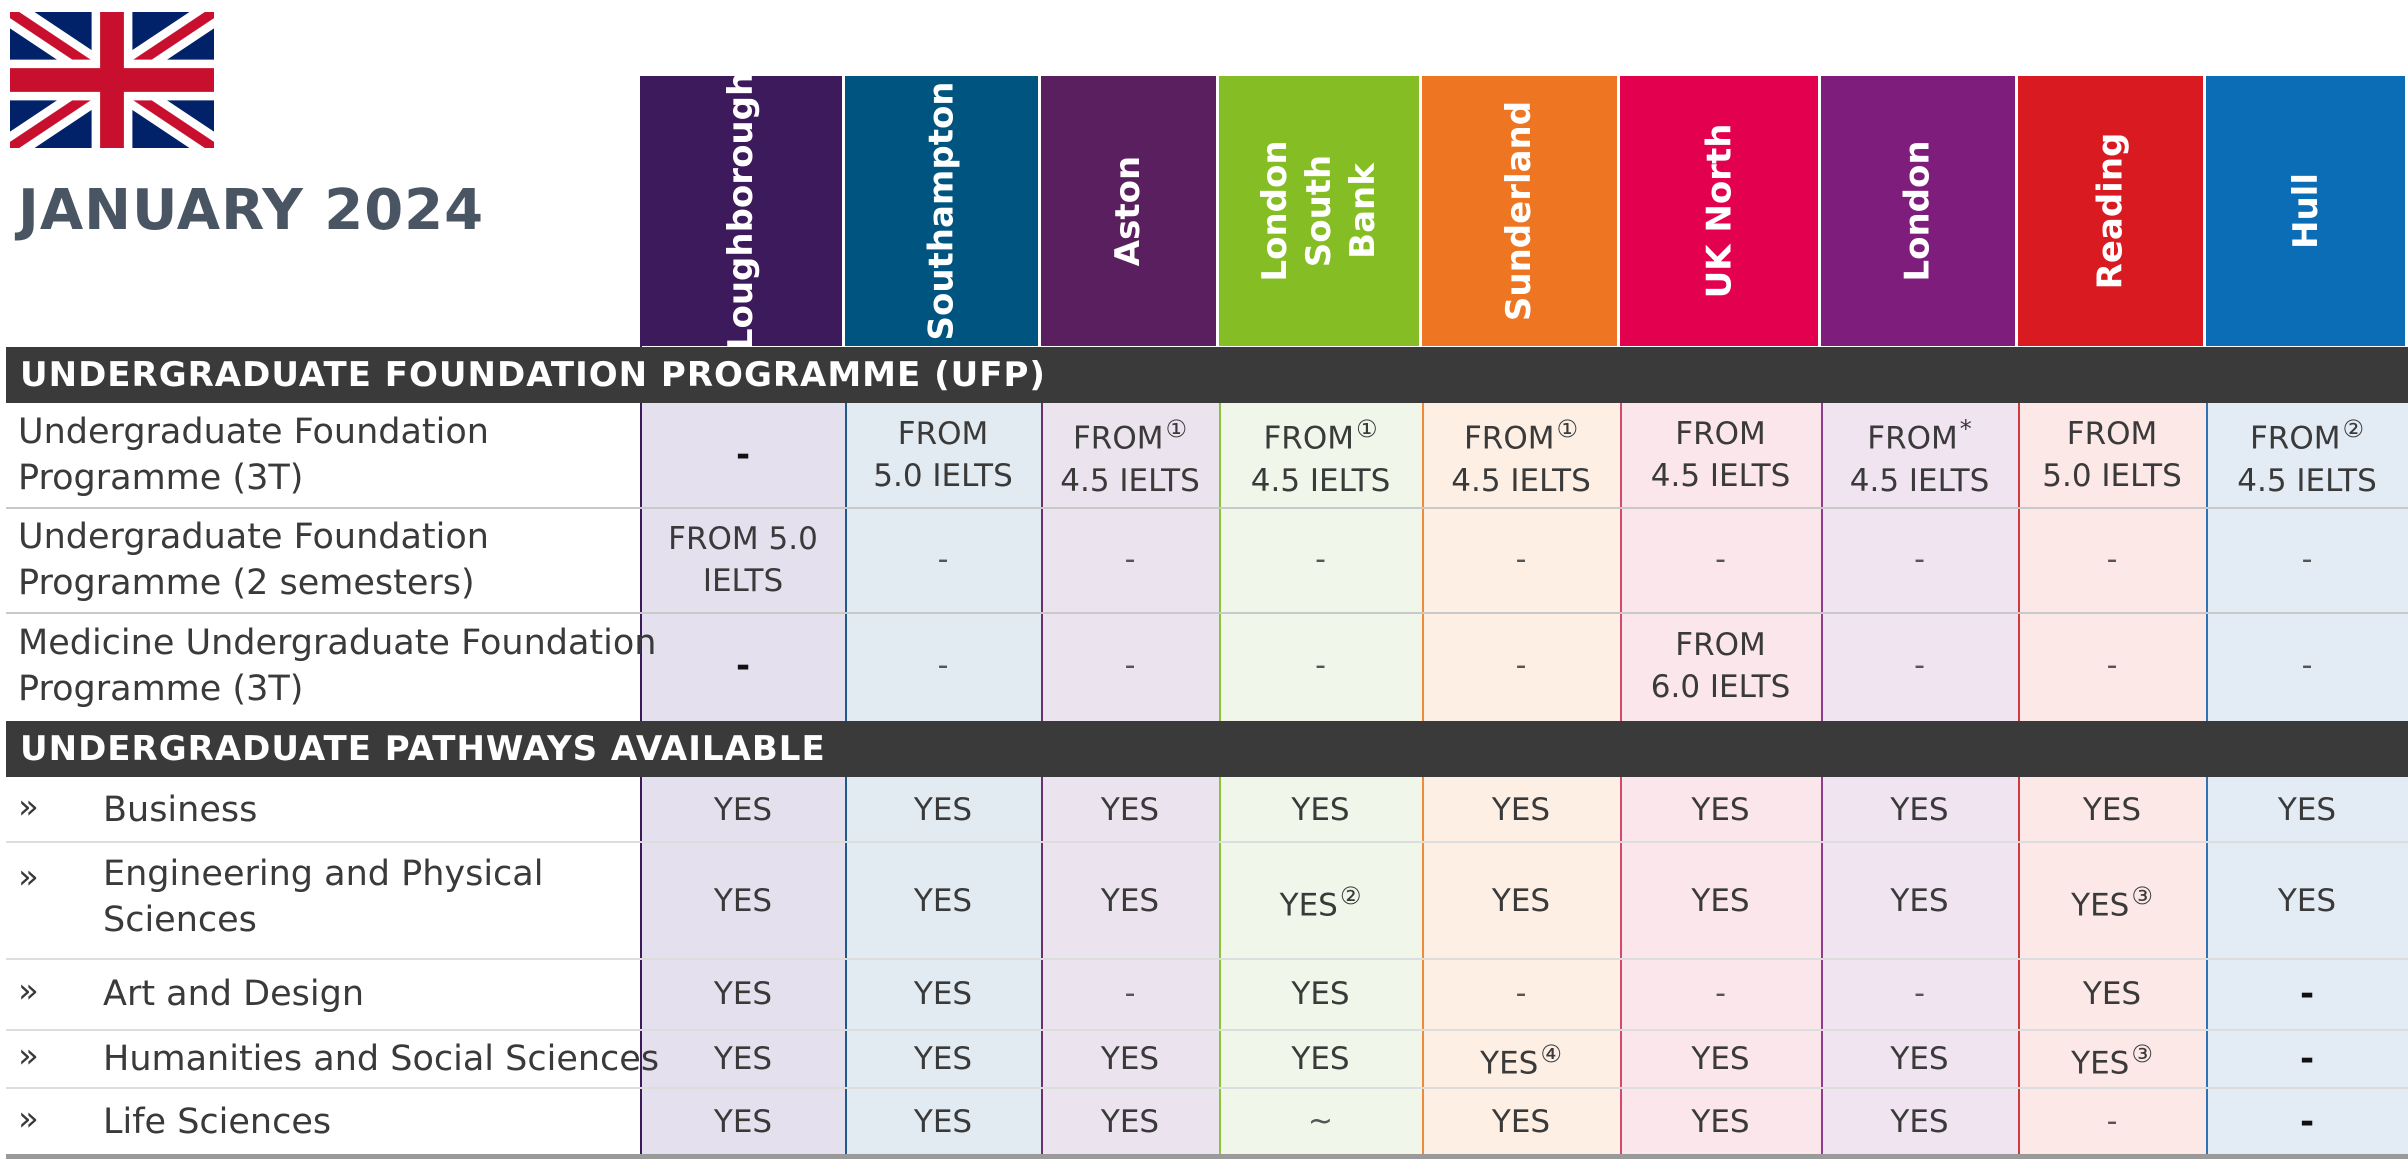 The height and width of the screenshot is (1160, 2408). What do you see at coordinates (1720, 687) in the screenshot?
I see `cell-line: 6.0 IELTS` at bounding box center [1720, 687].